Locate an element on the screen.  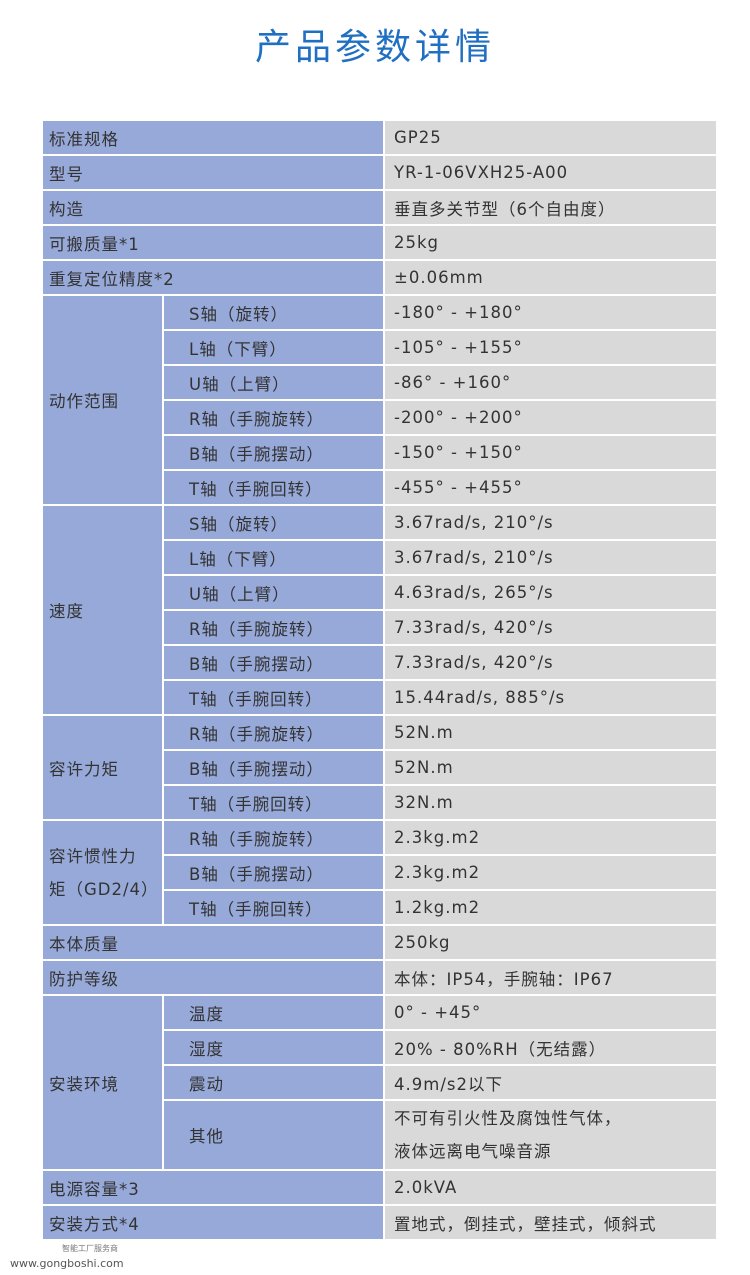
table-row: 震动 4.9m/s2以下 is located at coordinates (380, 1082).